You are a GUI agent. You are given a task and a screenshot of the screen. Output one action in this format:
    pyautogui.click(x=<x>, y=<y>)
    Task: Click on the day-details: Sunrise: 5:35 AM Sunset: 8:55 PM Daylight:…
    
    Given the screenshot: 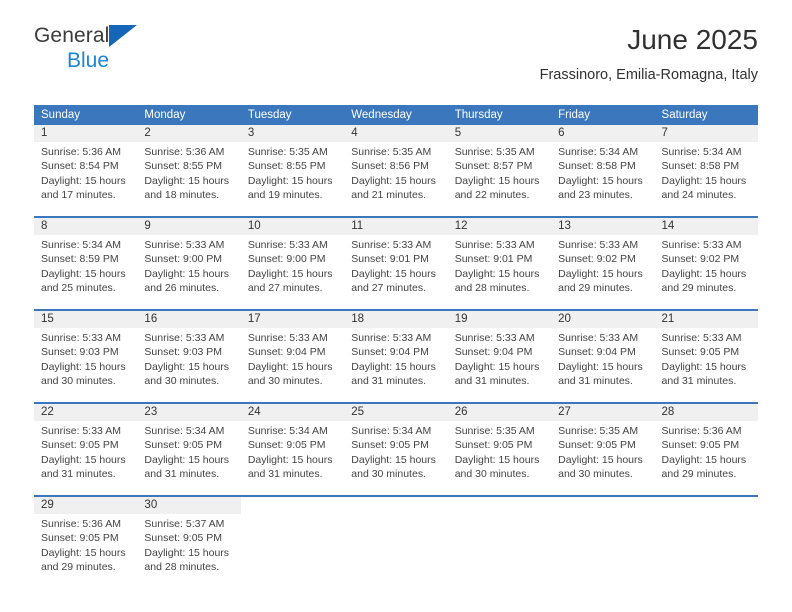 What is the action you would take?
    pyautogui.click(x=292, y=172)
    